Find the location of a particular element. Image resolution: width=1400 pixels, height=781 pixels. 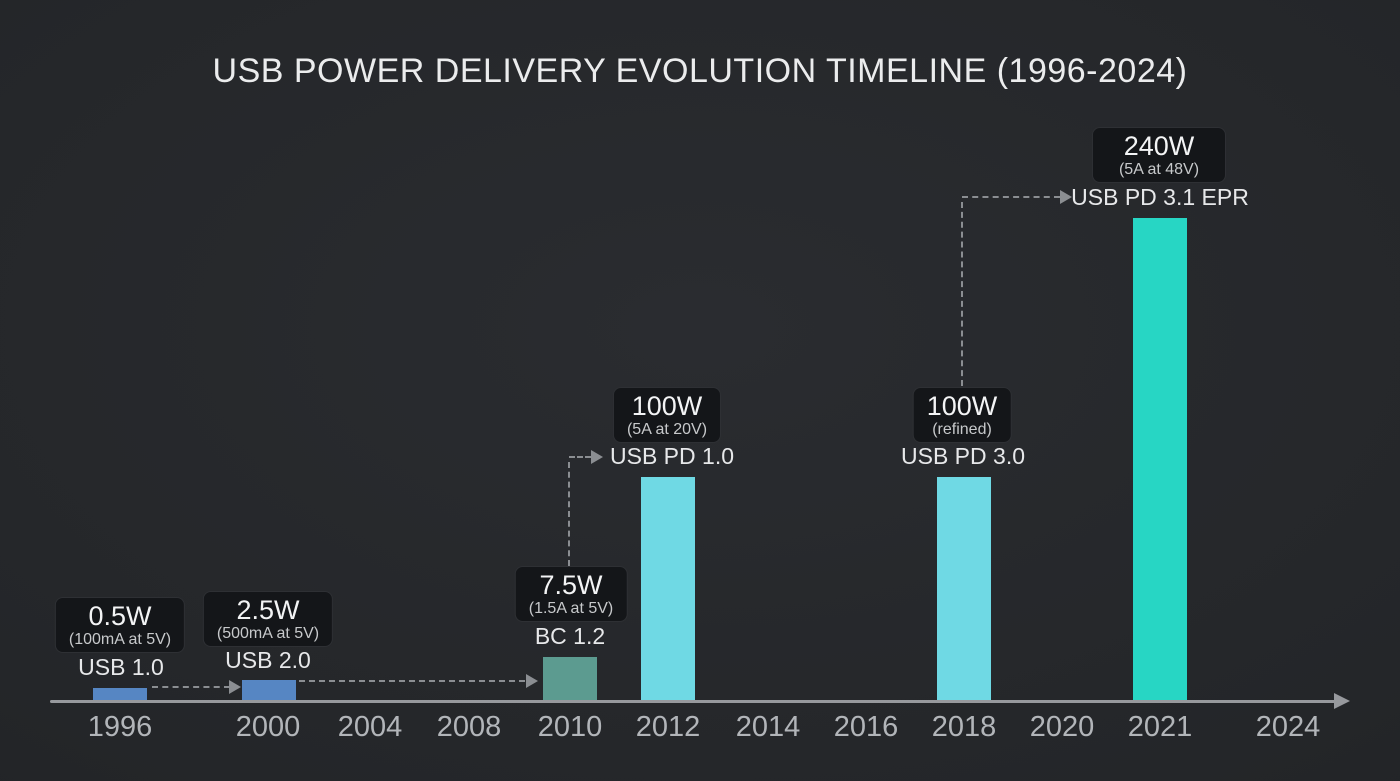

x-axis-line is located at coordinates (693, 701).